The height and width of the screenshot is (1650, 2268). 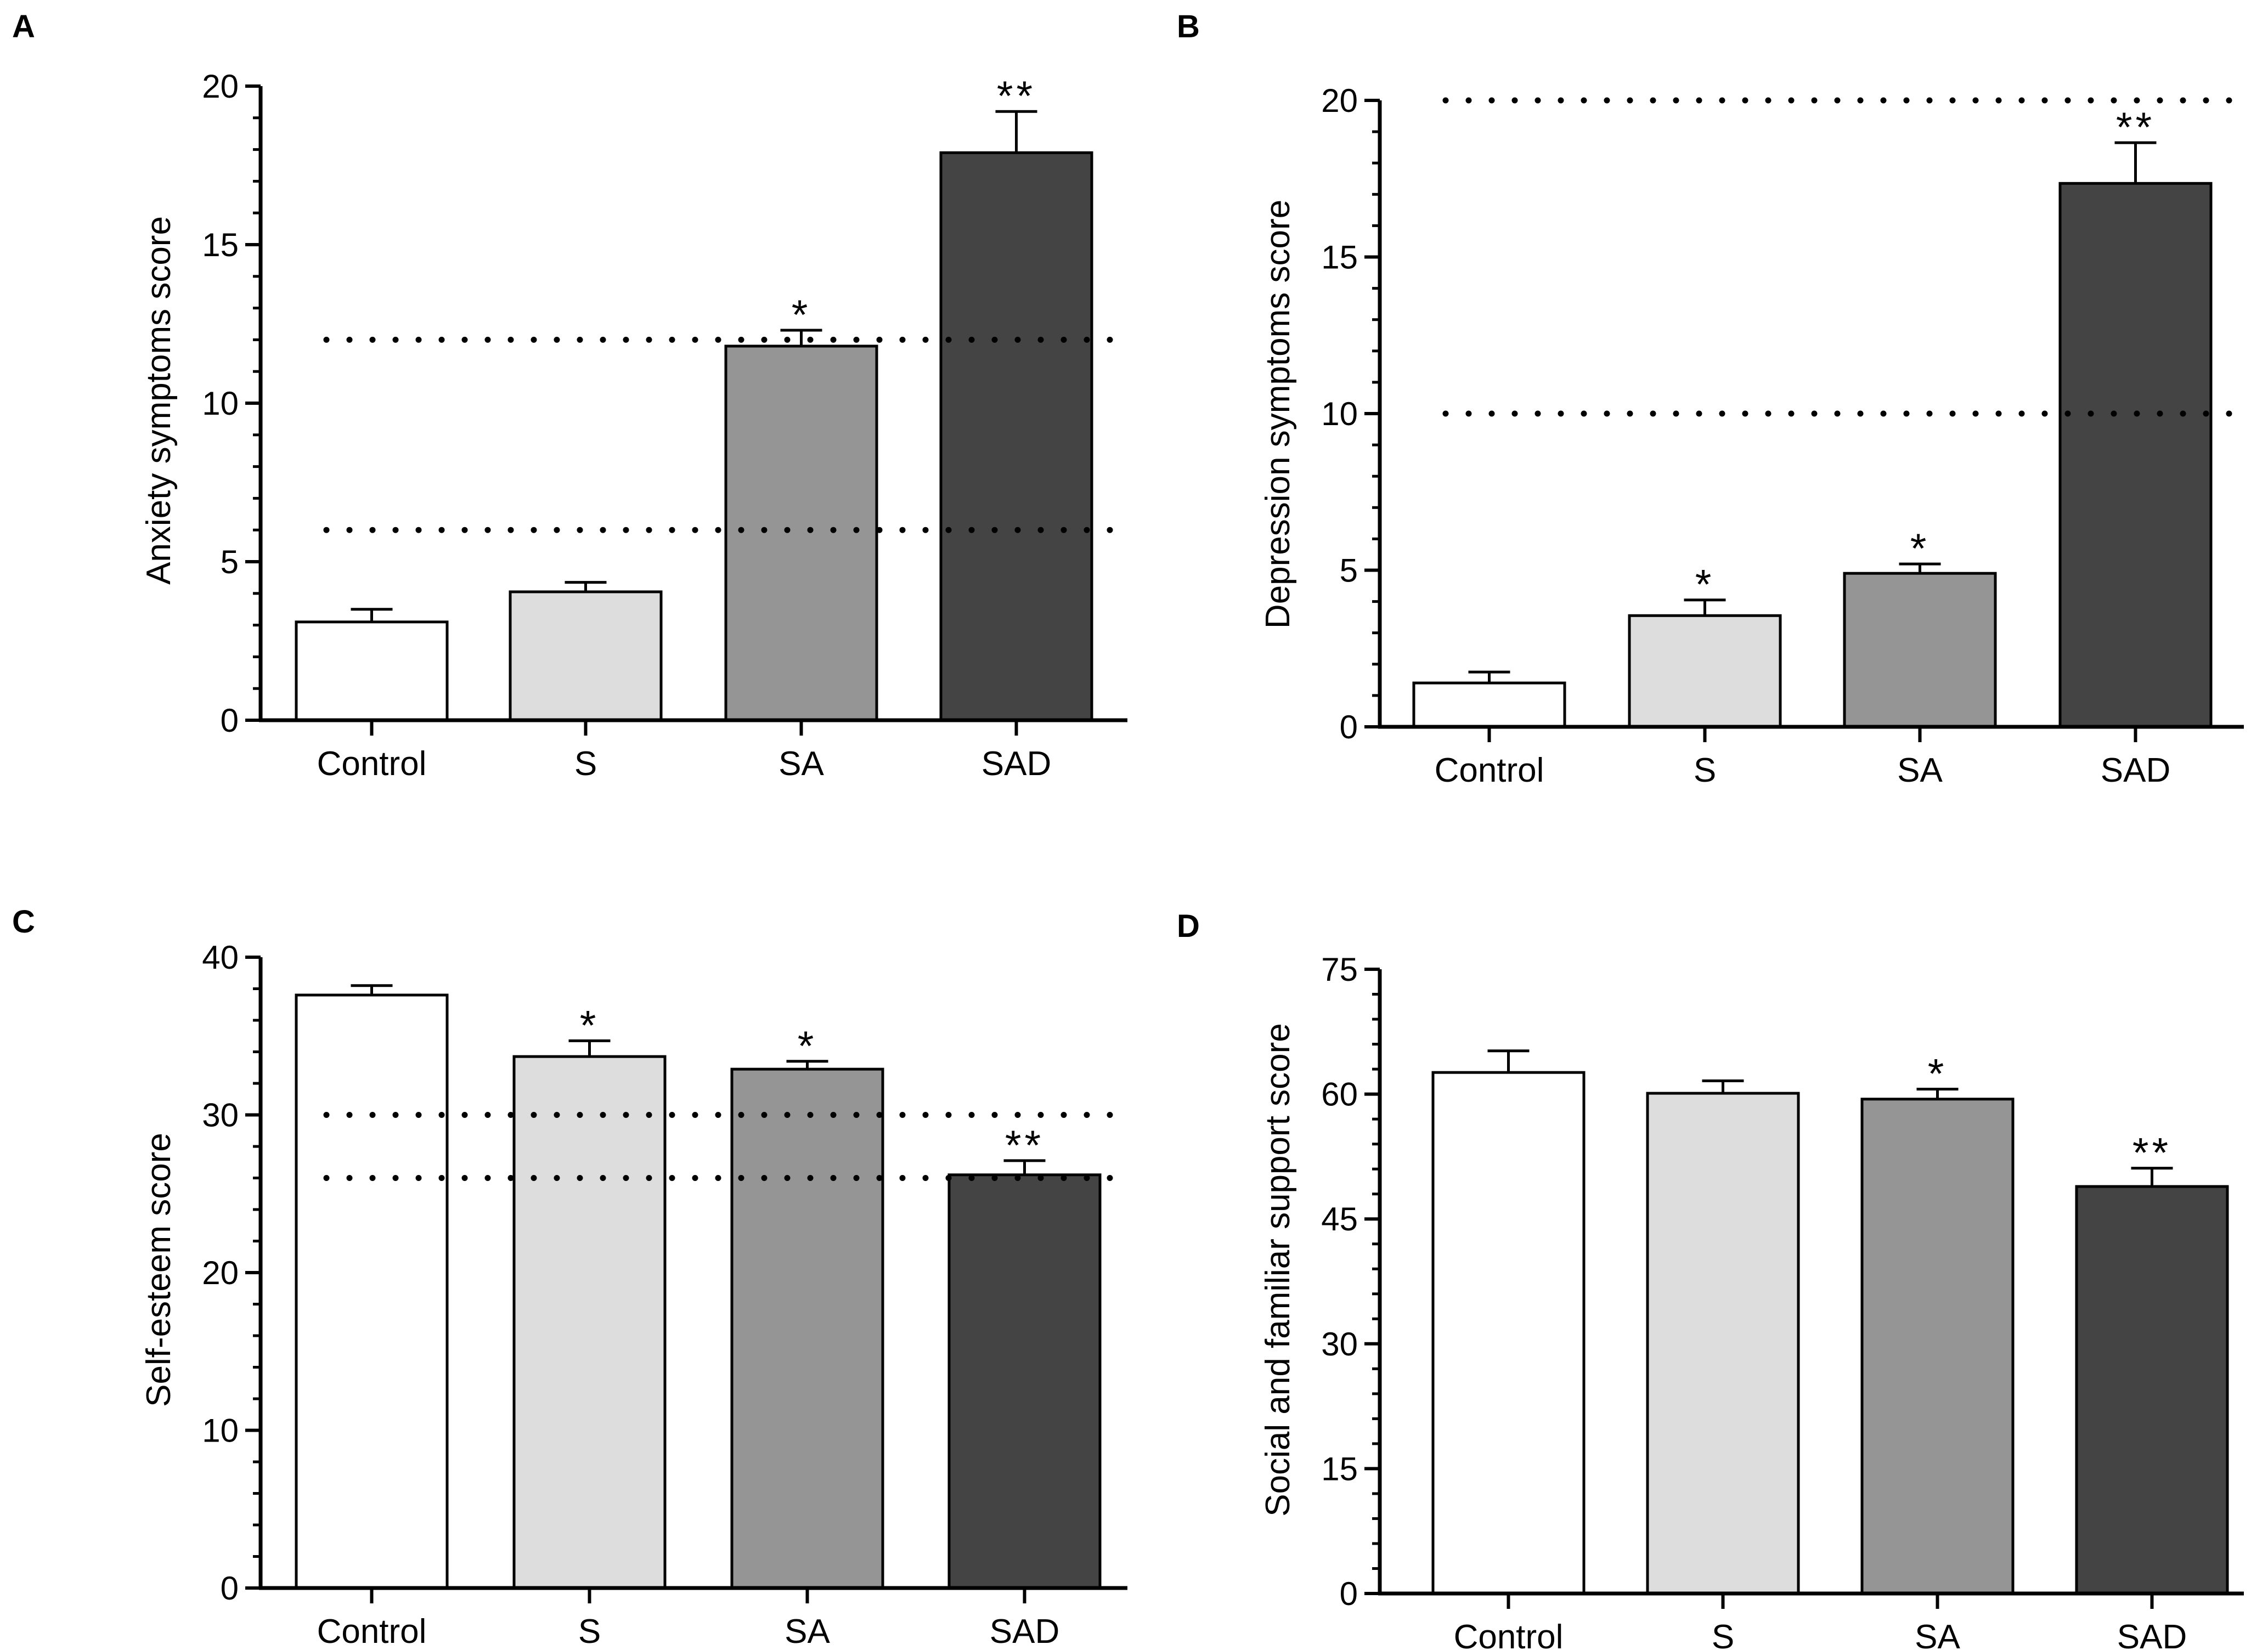 I want to click on y-axis-label: Anxiety symptoms score, so click(x=159, y=400).